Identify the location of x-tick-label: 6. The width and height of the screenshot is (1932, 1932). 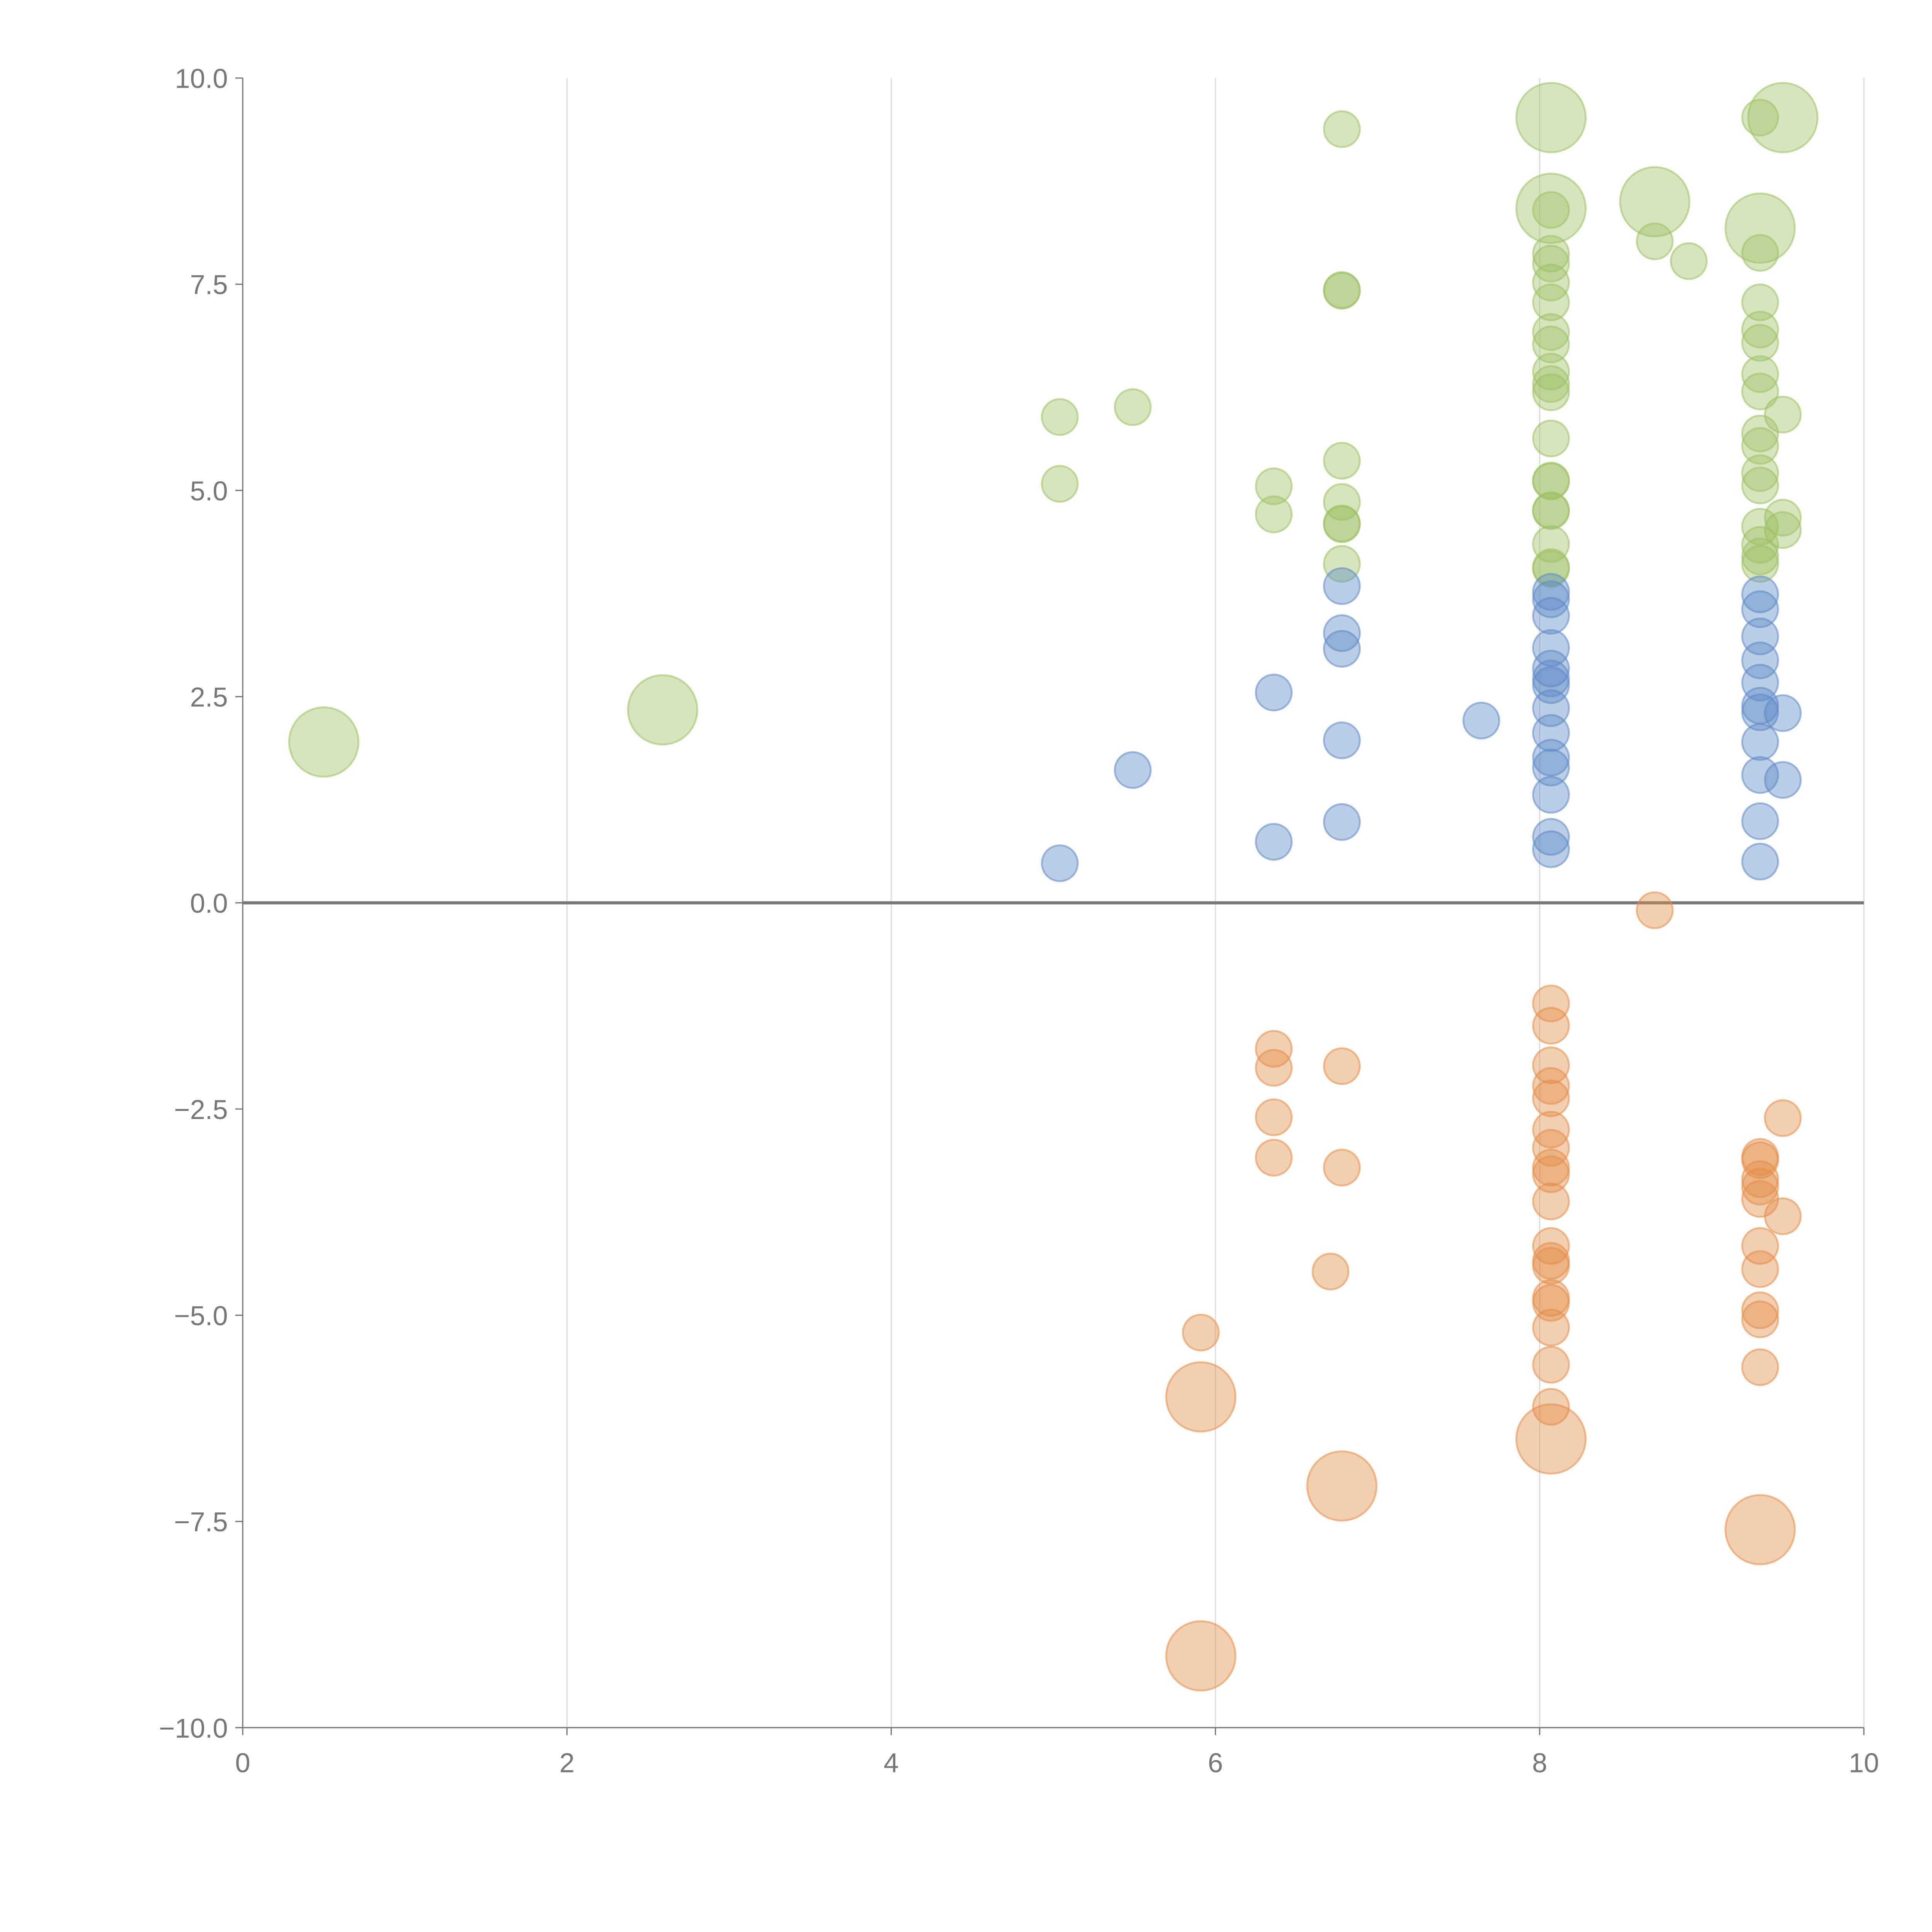
(1215, 1763).